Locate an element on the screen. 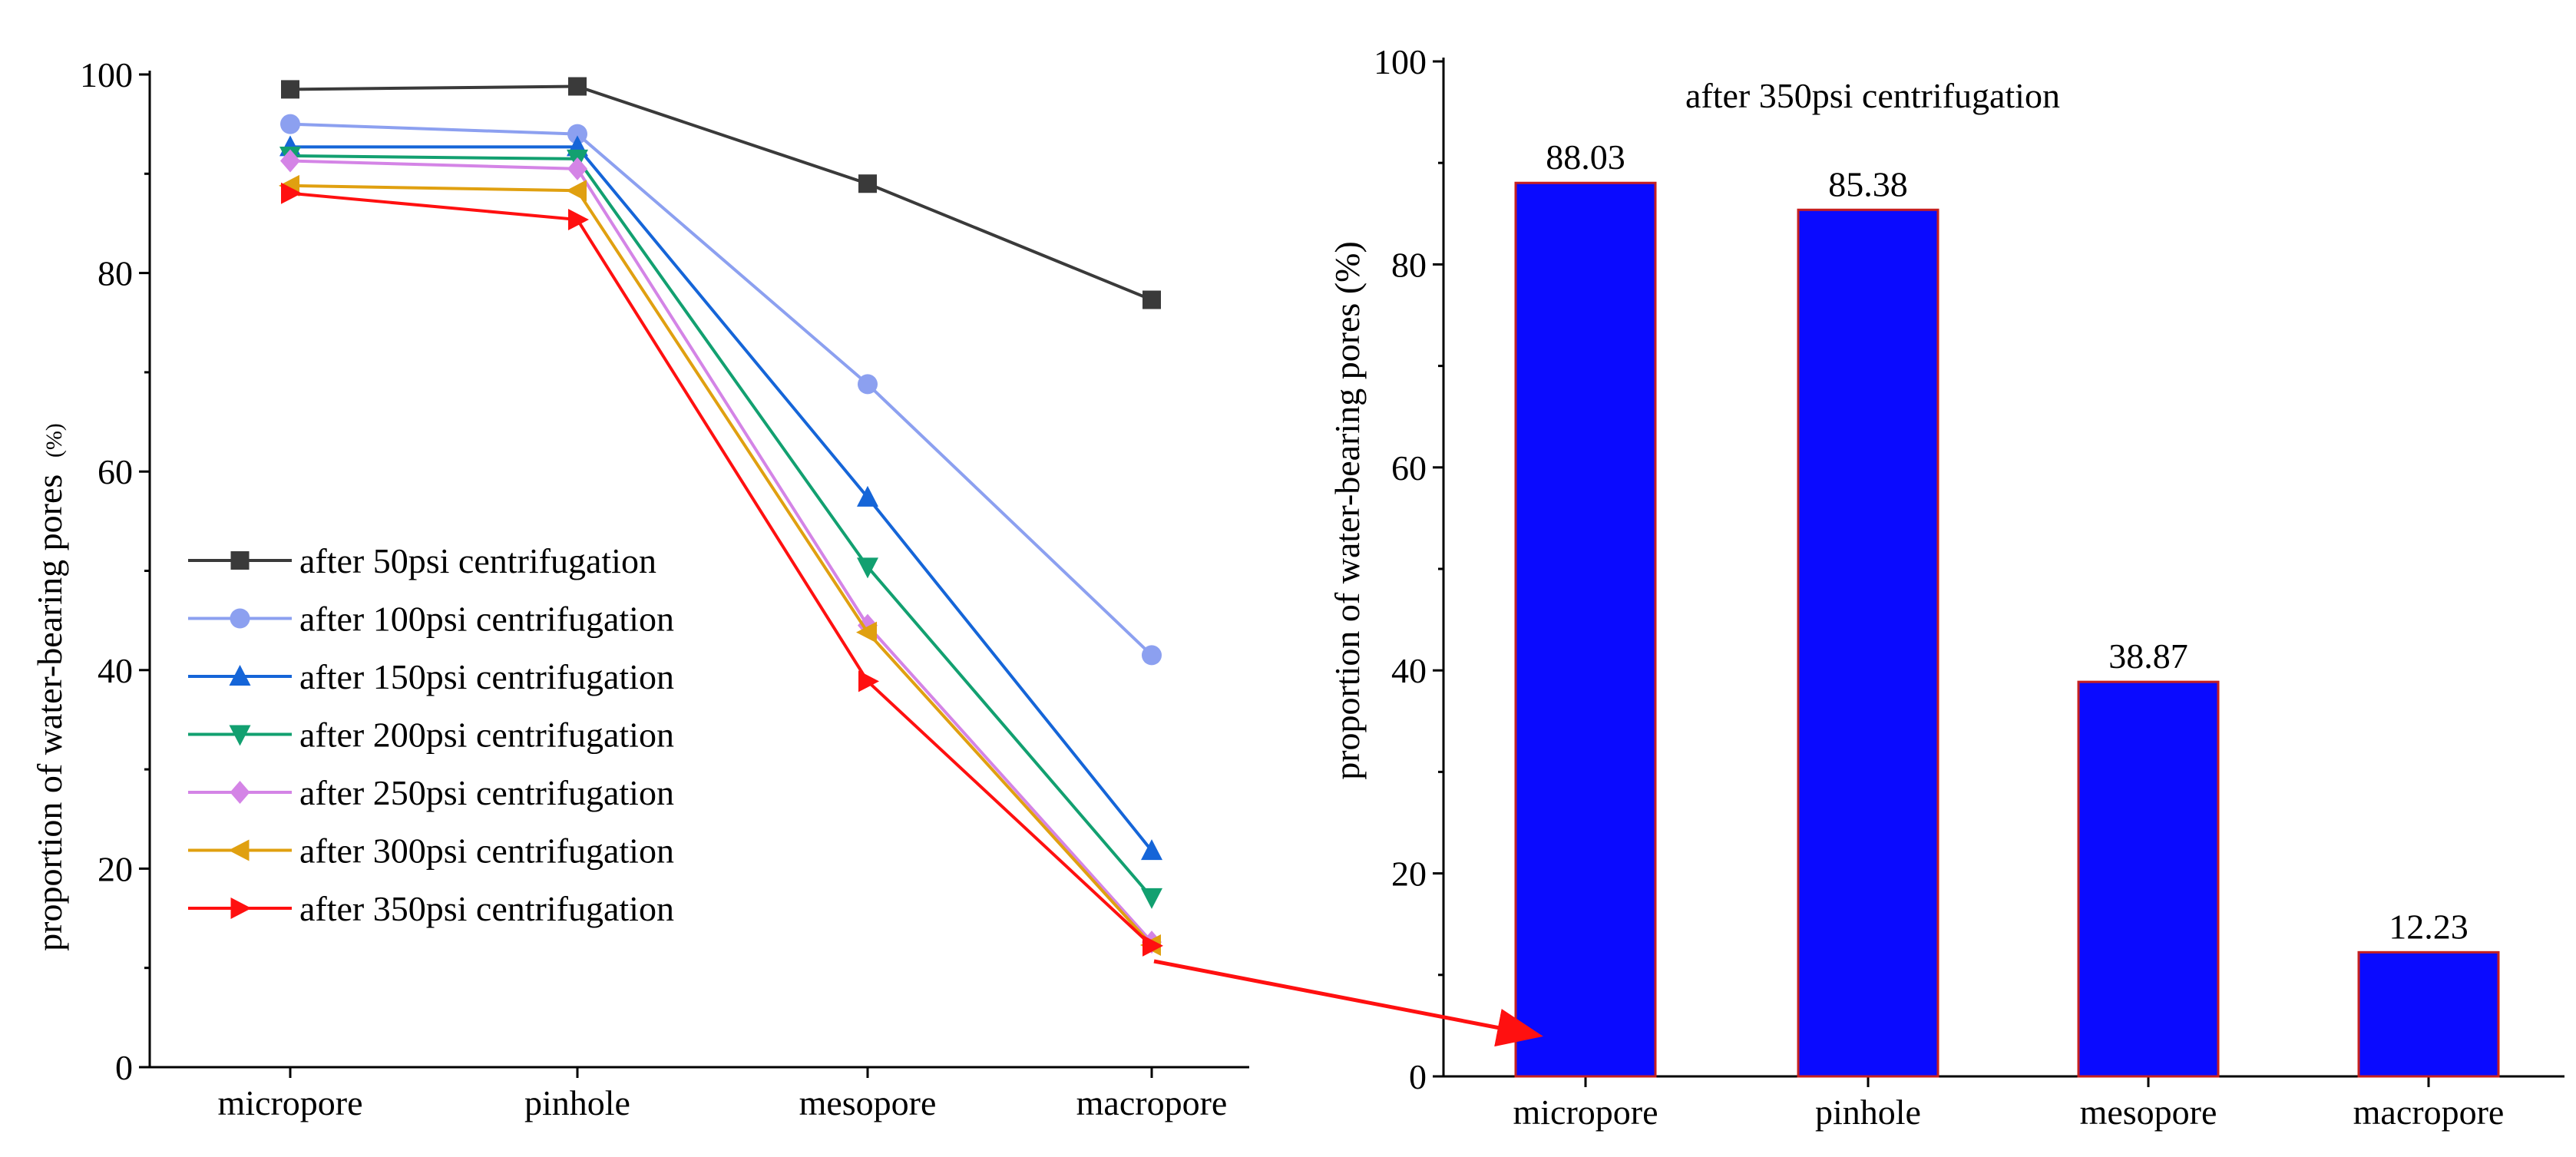  line-chart-y-tick-label: 60 is located at coordinates (115, 471).